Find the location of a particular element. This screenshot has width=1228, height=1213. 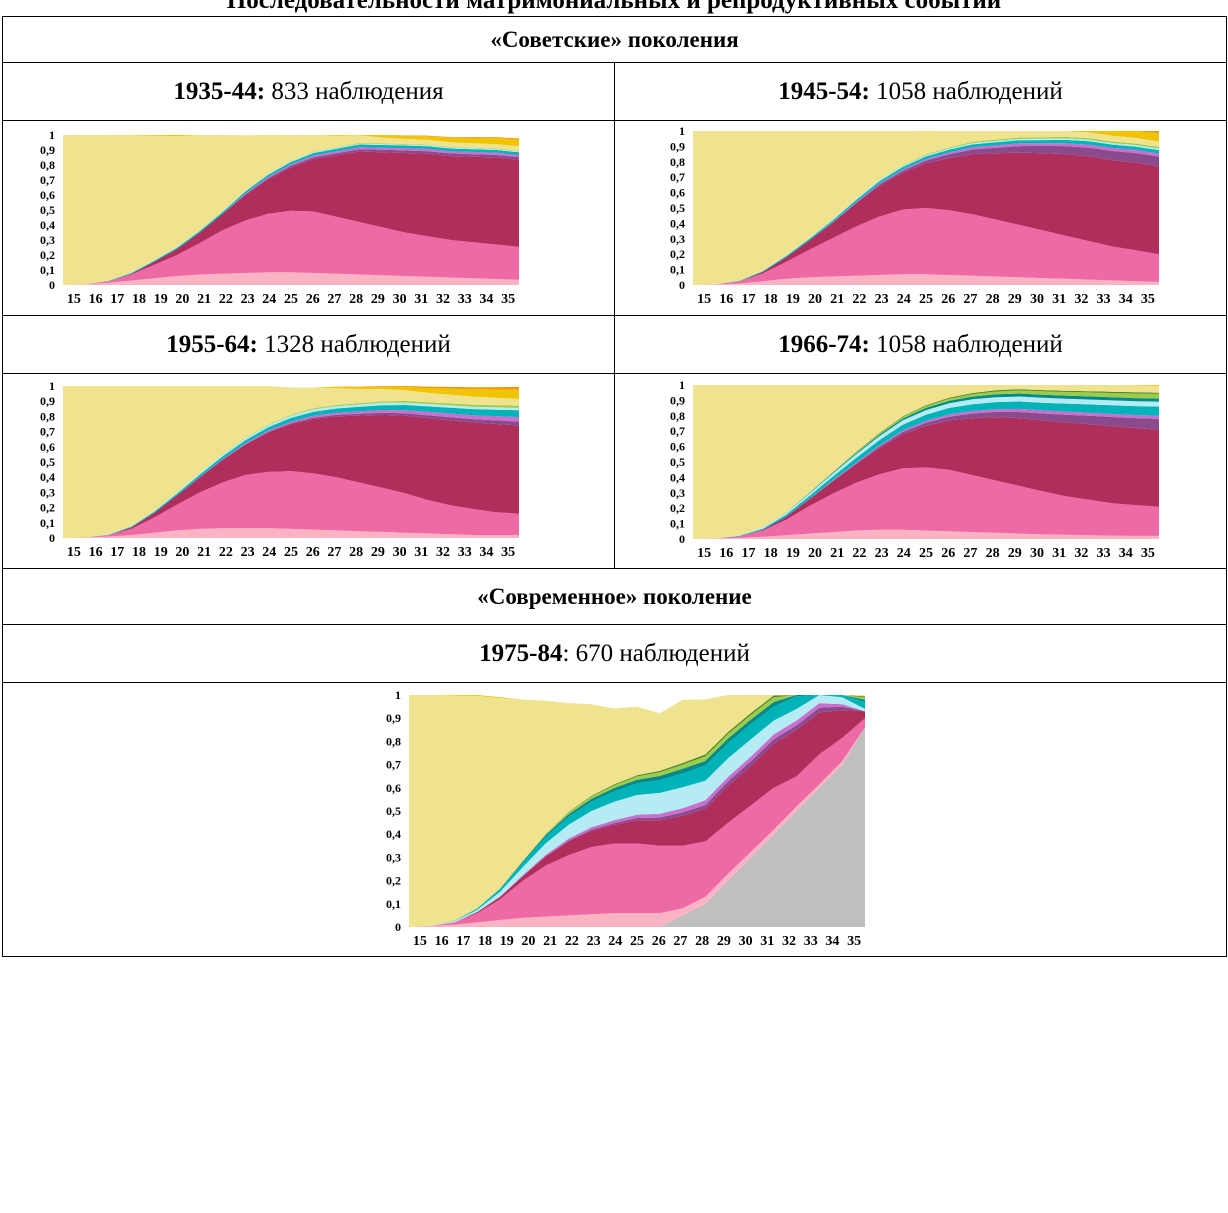

x-tick-label: 33 is located at coordinates (465, 299).